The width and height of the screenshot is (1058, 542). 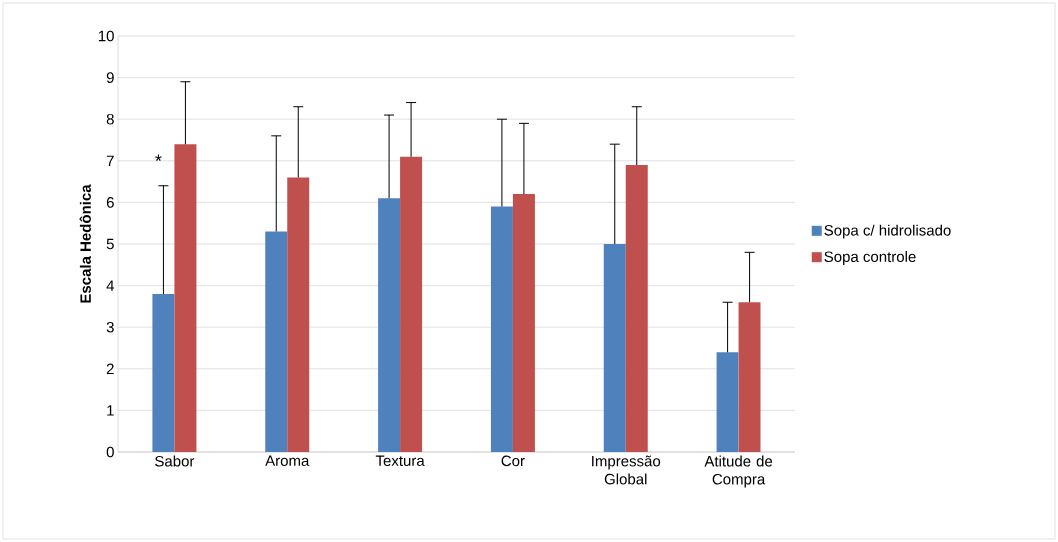 What do you see at coordinates (626, 470) in the screenshot?
I see `x-tick-label: Impressão Global` at bounding box center [626, 470].